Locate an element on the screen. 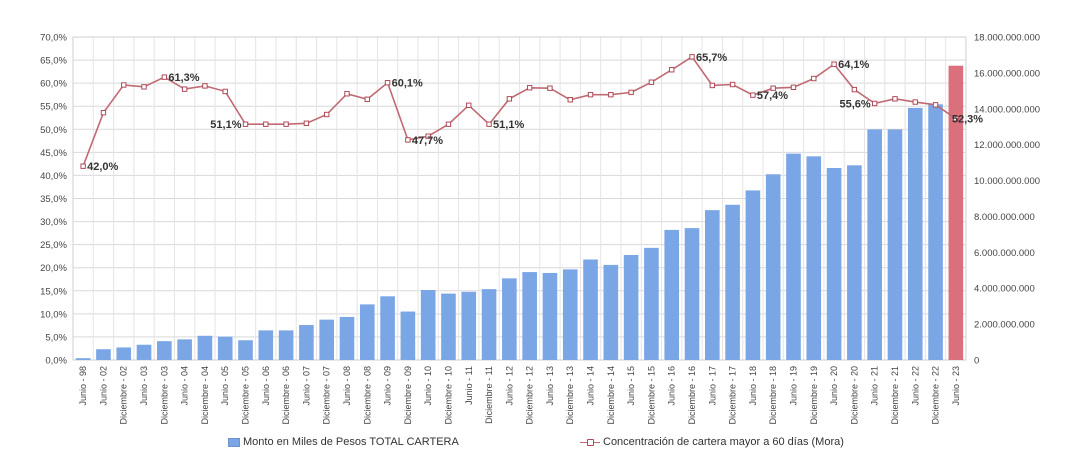 The image size is (1086, 475). x-tick-label: Diciembre - 17 is located at coordinates (733, 395).